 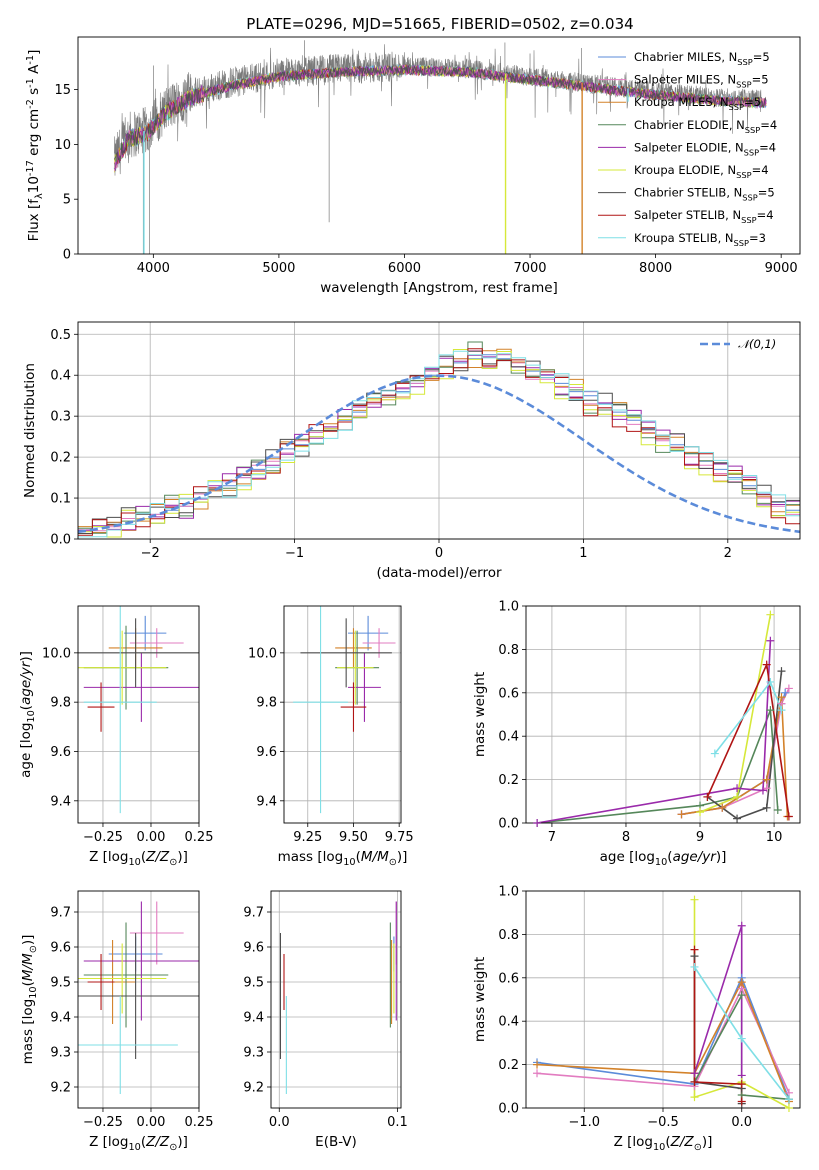 I want to click on y-tick-label: 15, so click(x=62, y=90).